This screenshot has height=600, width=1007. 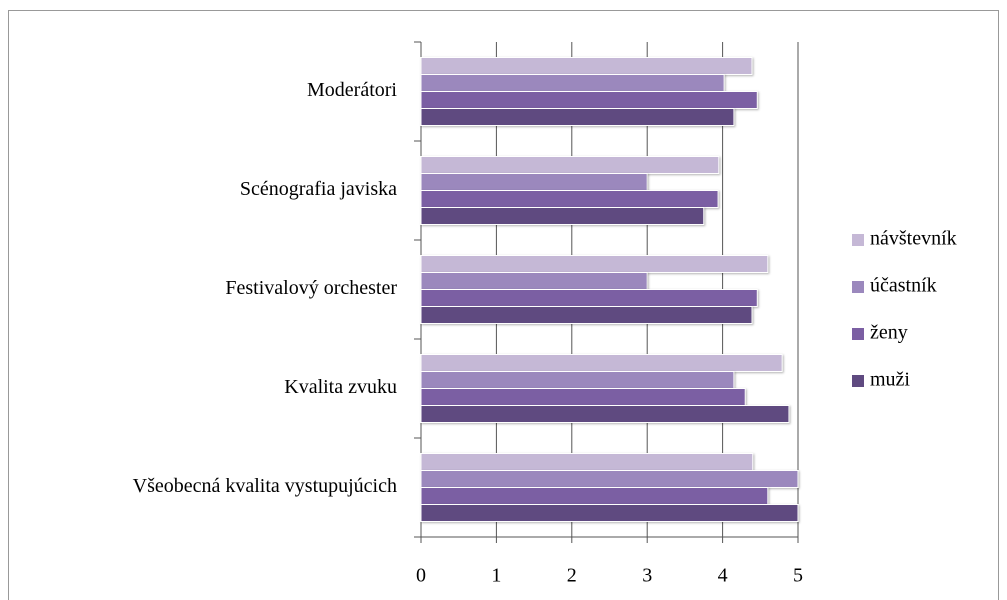 I want to click on x-tick-label: 1, so click(x=496, y=576).